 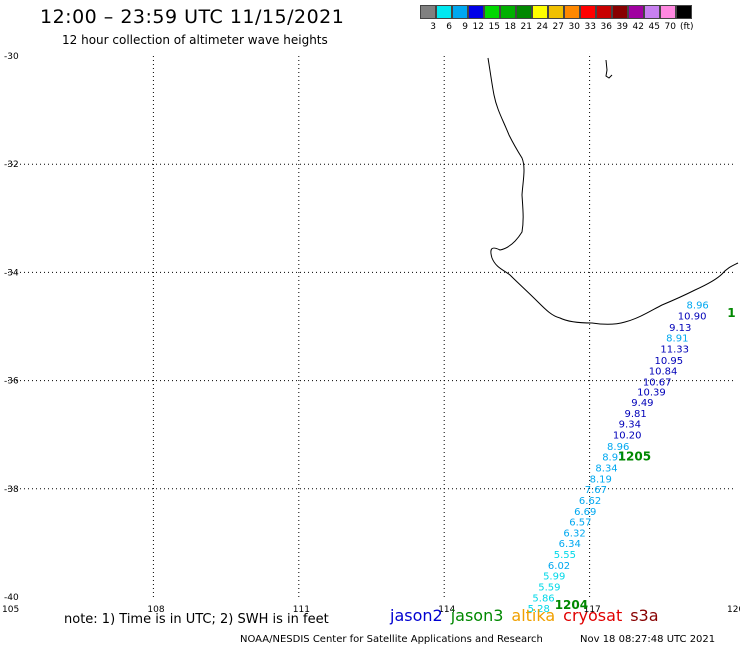 I want to click on scale-label: 39, so click(x=622, y=27).